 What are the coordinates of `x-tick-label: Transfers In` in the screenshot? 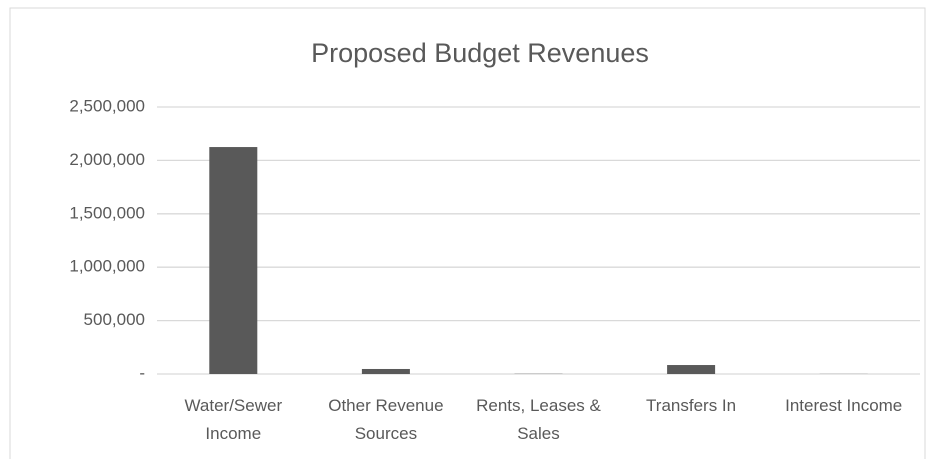 It's located at (691, 405).